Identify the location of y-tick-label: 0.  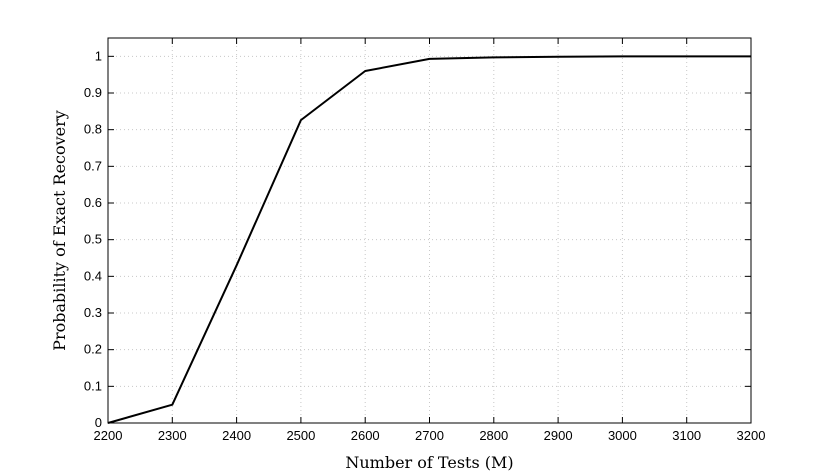
(98, 422).